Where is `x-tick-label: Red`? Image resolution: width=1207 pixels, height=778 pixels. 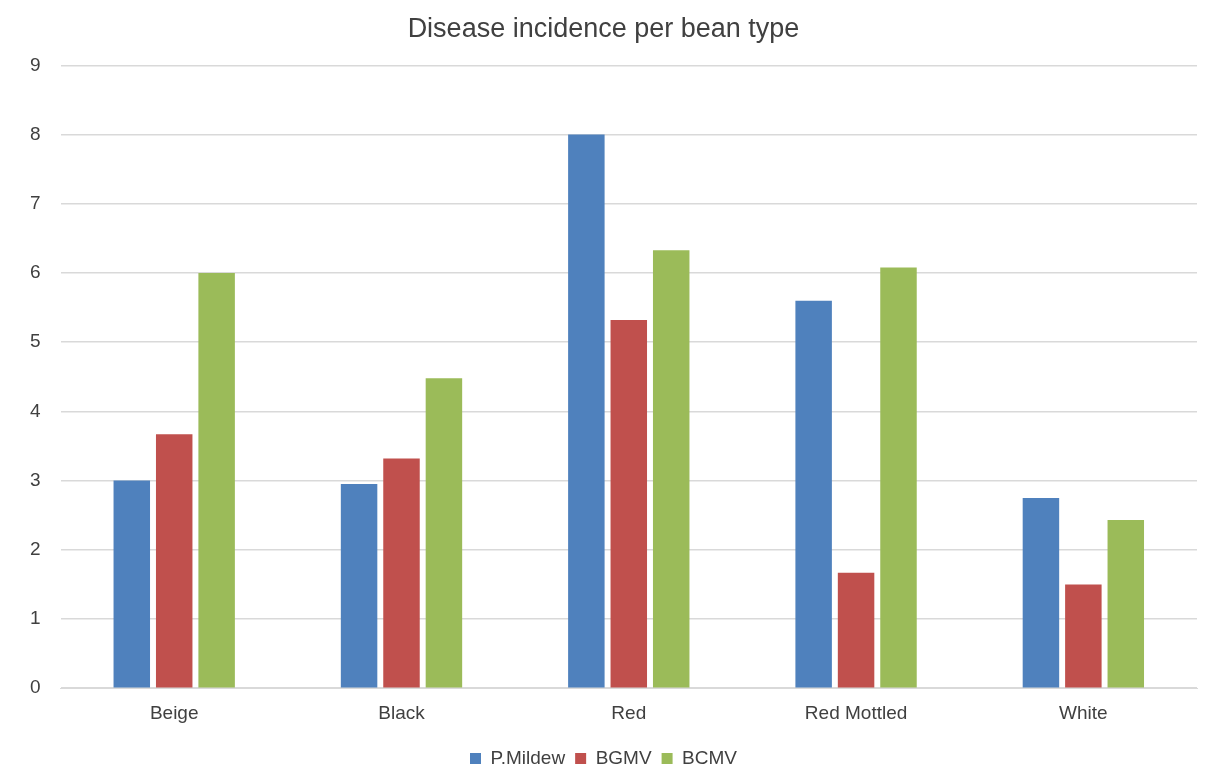
x-tick-label: Red is located at coordinates (629, 712).